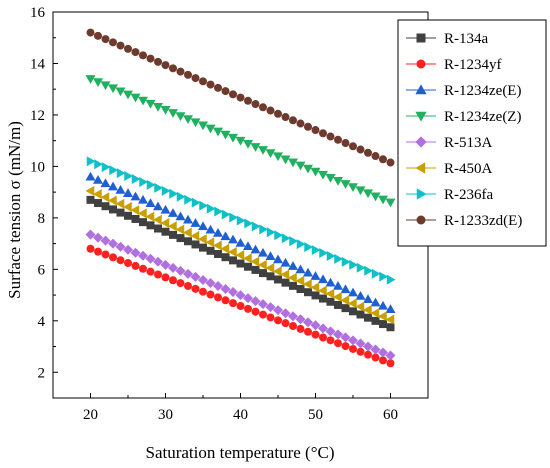  I want to click on legend-label: R-1234ze(E), so click(482, 91).